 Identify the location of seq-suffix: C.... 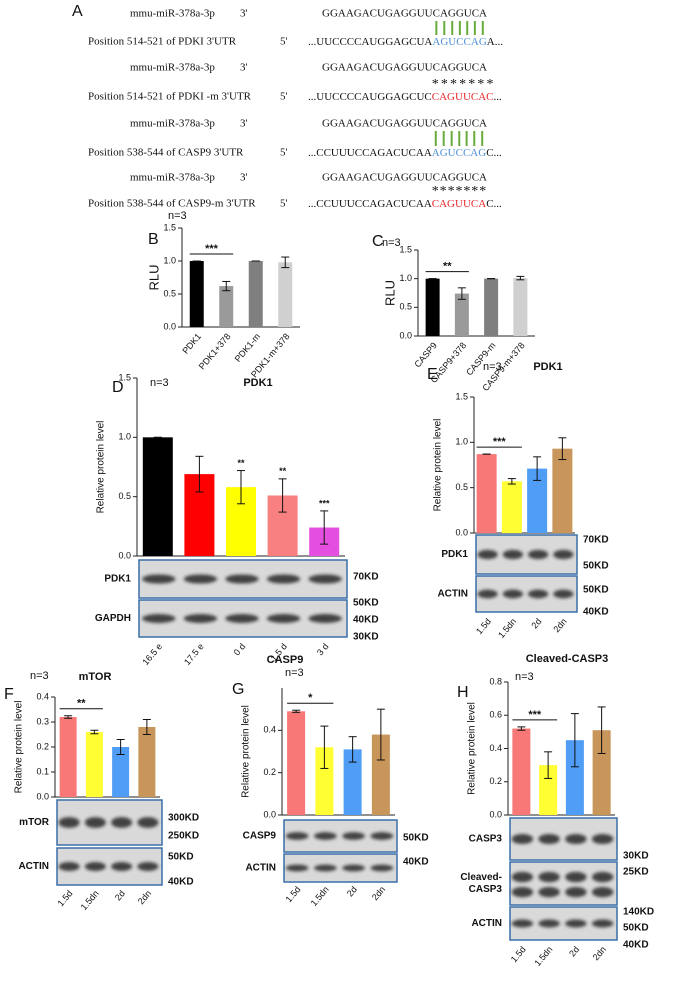
(494, 153).